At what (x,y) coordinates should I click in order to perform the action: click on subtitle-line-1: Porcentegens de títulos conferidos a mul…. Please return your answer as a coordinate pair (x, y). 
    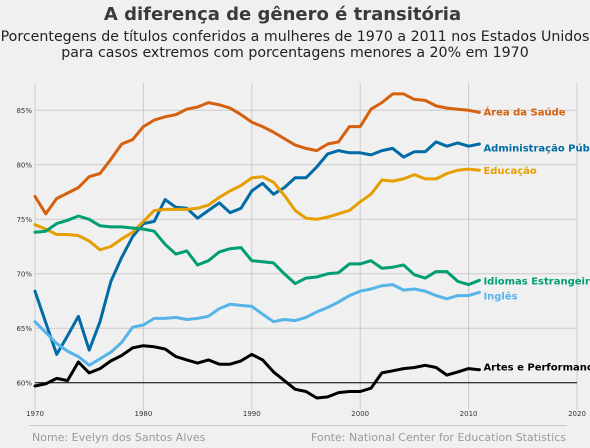
    Looking at the image, I should click on (295, 37).